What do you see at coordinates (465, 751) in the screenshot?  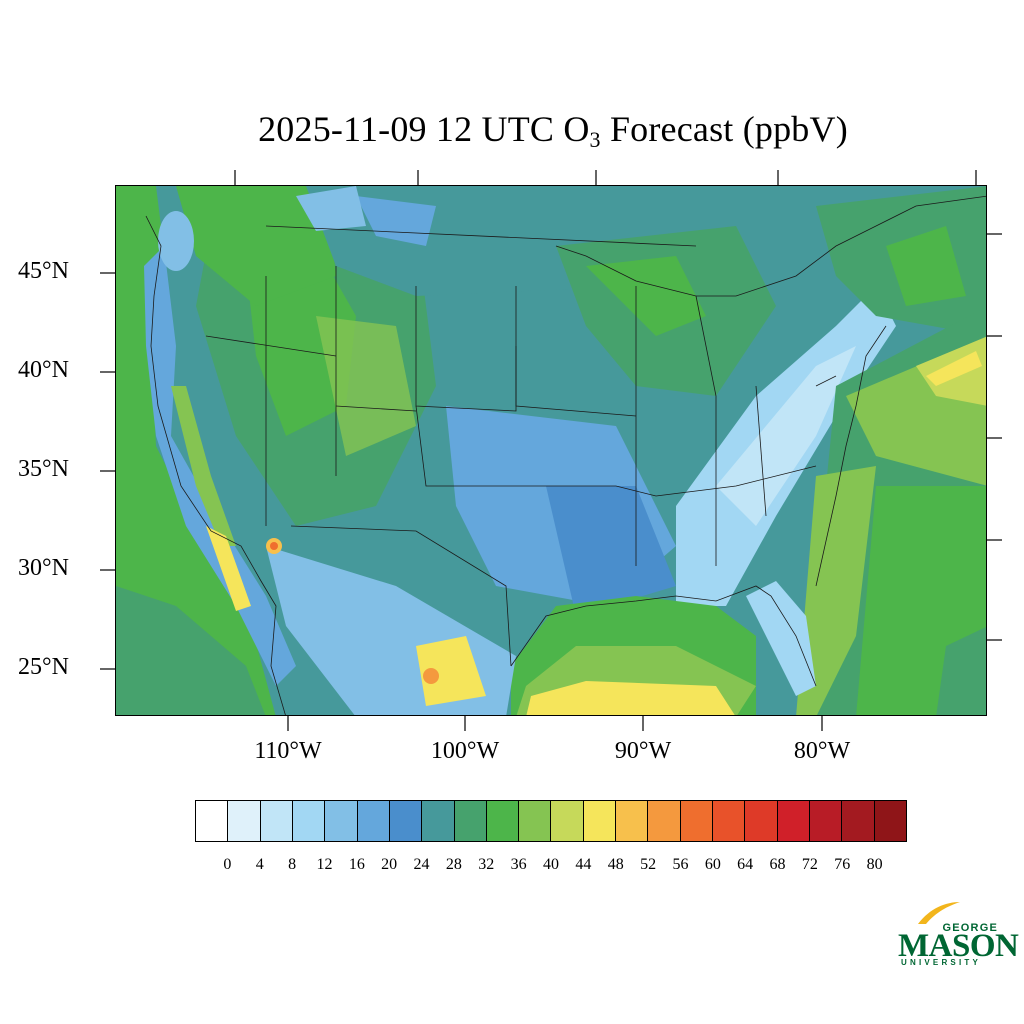 I see `lon-label-100w: 100°W` at bounding box center [465, 751].